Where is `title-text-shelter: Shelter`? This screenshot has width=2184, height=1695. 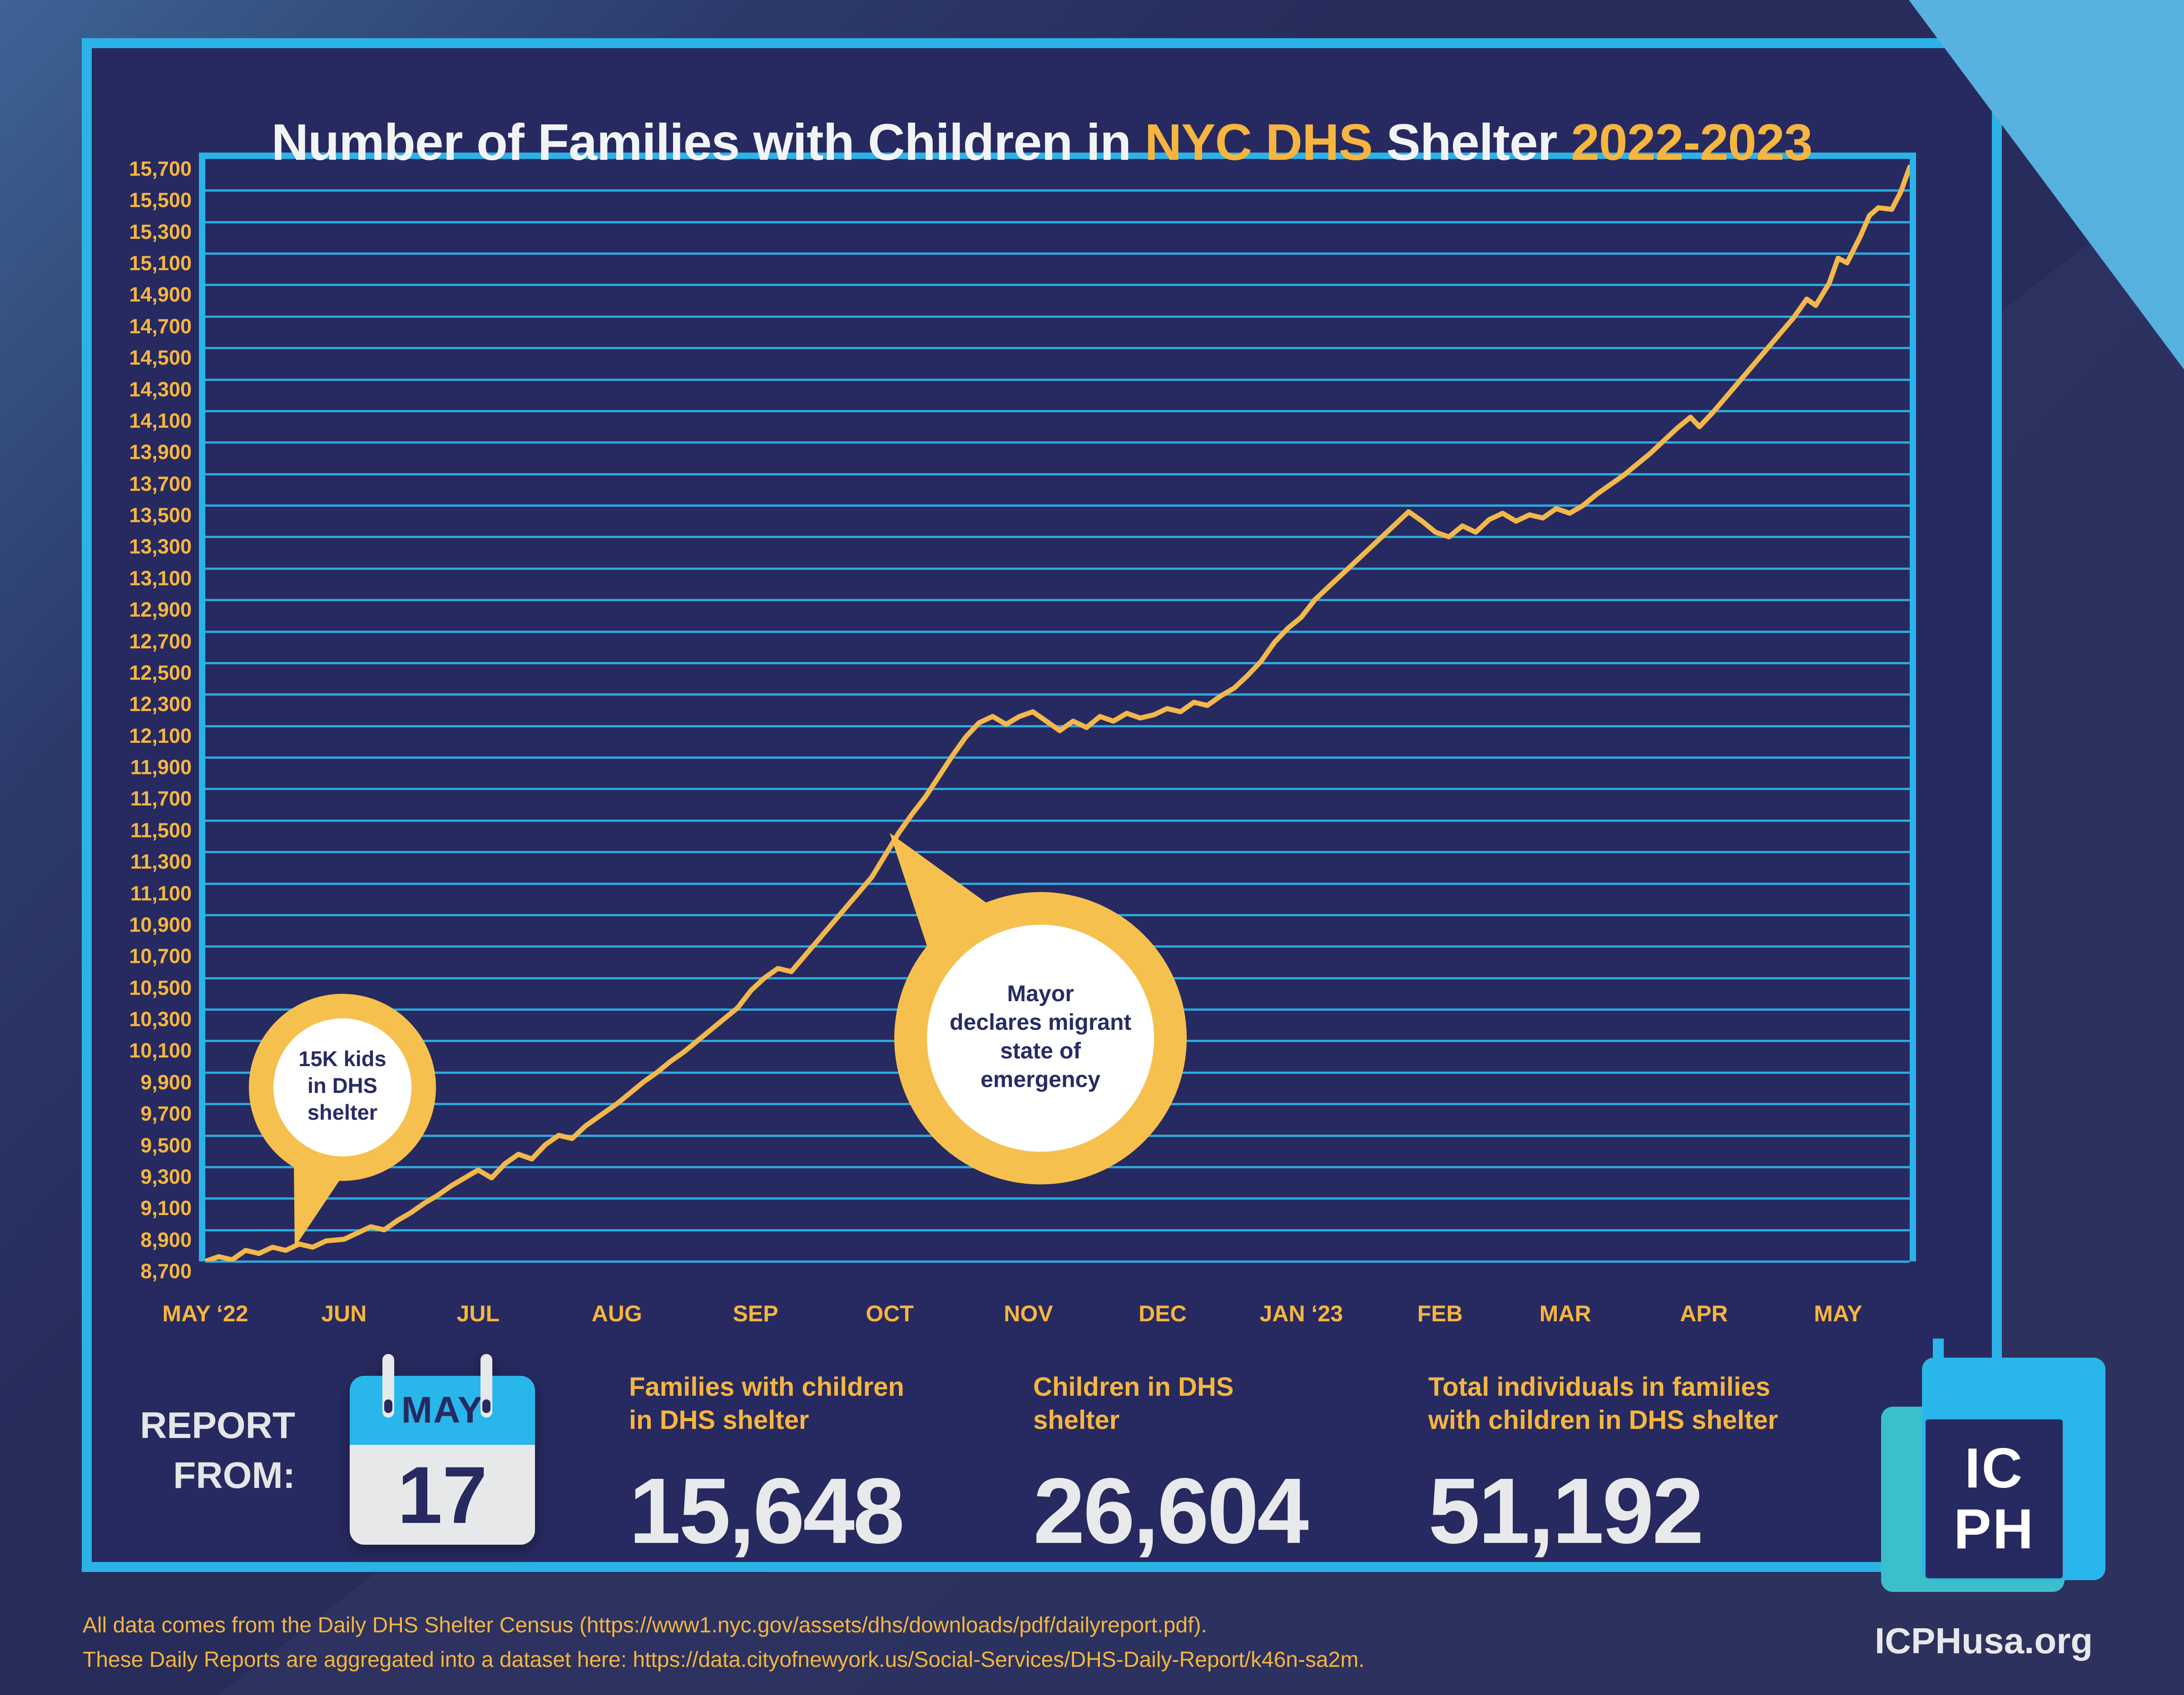
title-text-shelter: Shelter is located at coordinates (1472, 142).